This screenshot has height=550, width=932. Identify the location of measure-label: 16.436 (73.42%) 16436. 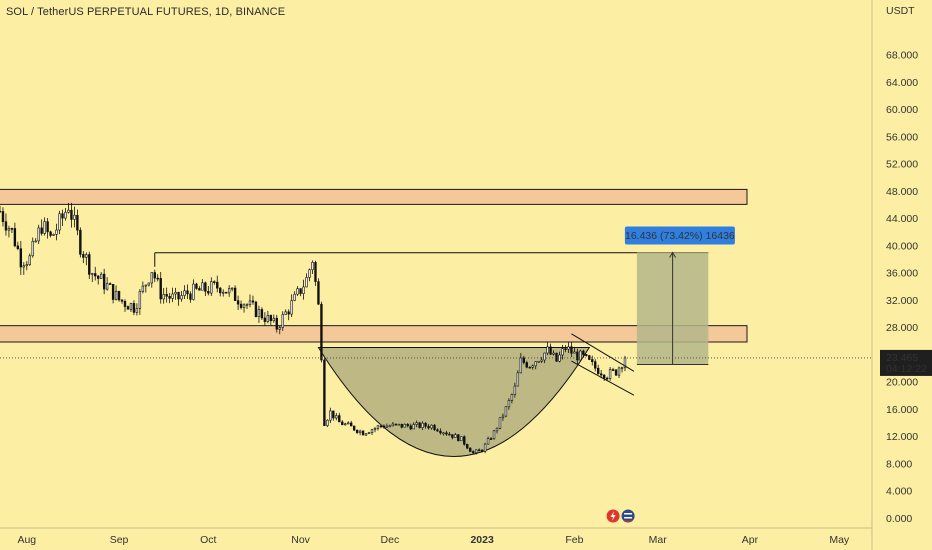
(680, 236).